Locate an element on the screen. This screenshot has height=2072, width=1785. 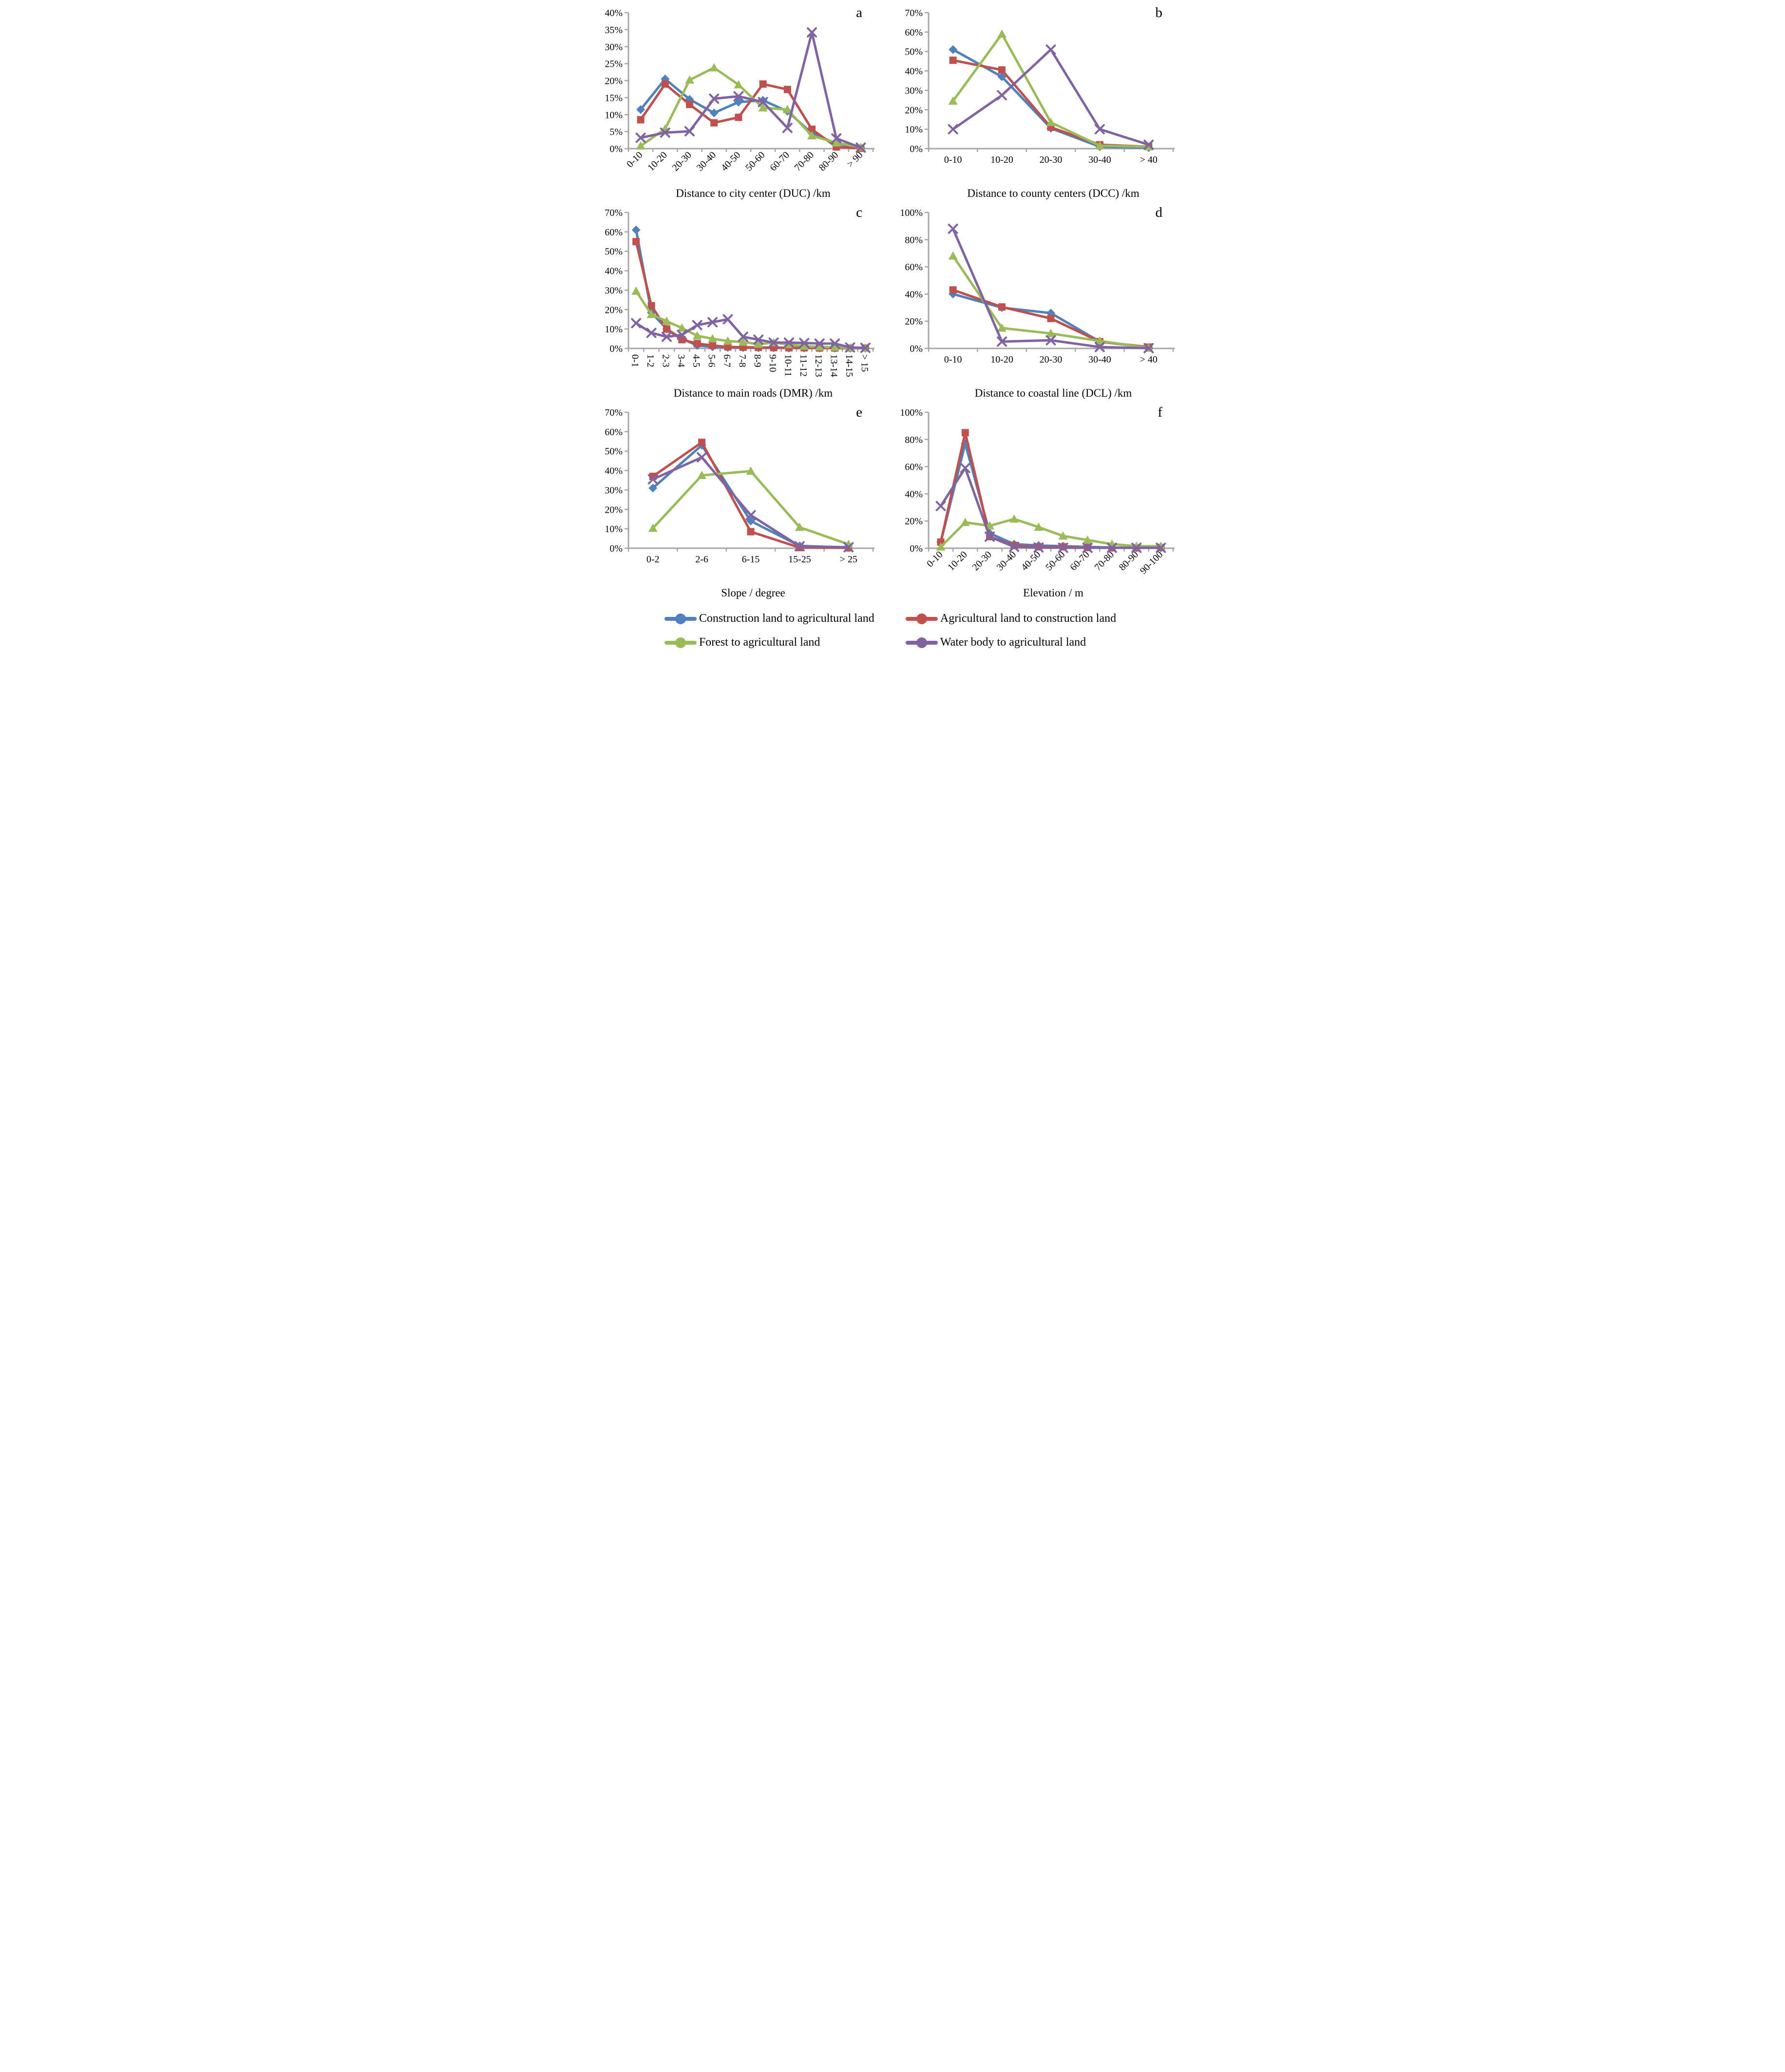
legend-item-construction-to-agricultural: Construction land to agricultural land is located at coordinates (785, 618).